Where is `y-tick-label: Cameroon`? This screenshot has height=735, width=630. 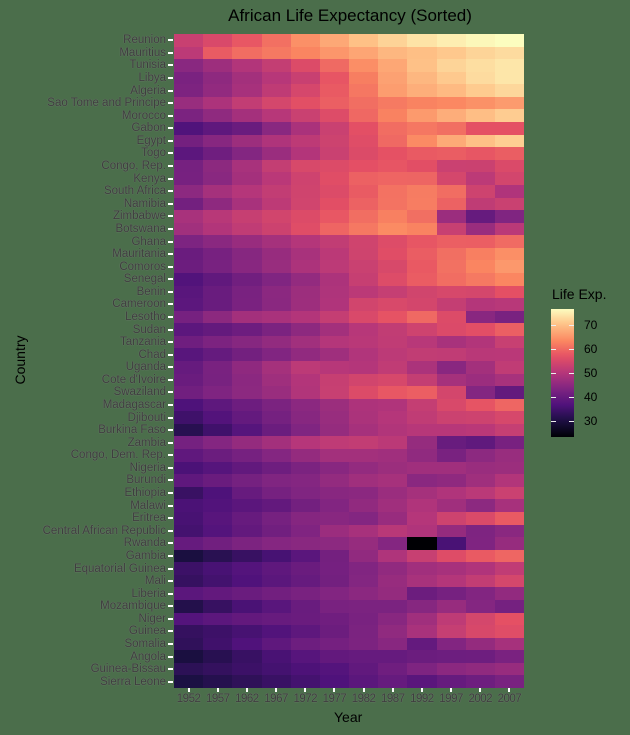
y-tick-label: Cameroon is located at coordinates (139, 304).